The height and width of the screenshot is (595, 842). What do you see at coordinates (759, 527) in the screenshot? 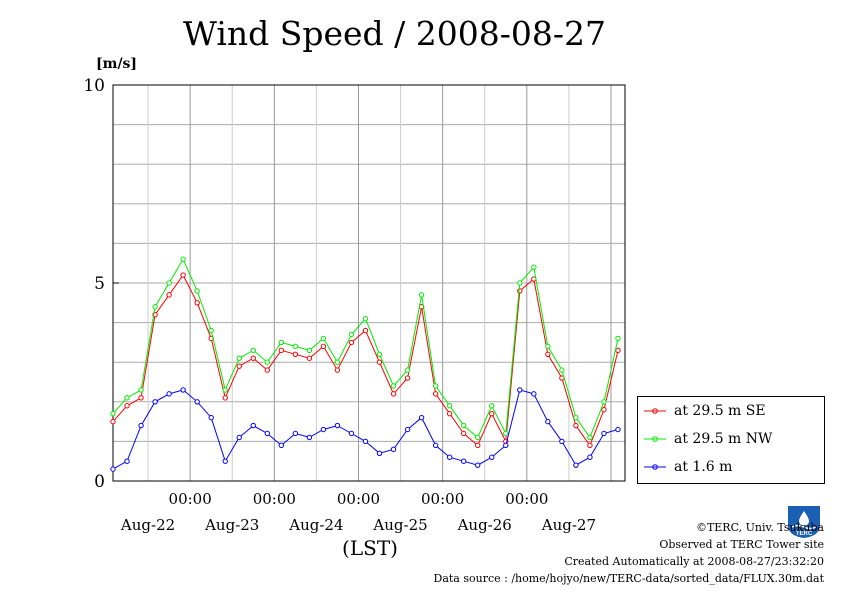
I see `credit-copyright: ©TERC, Univ. Tsukuba` at bounding box center [759, 527].